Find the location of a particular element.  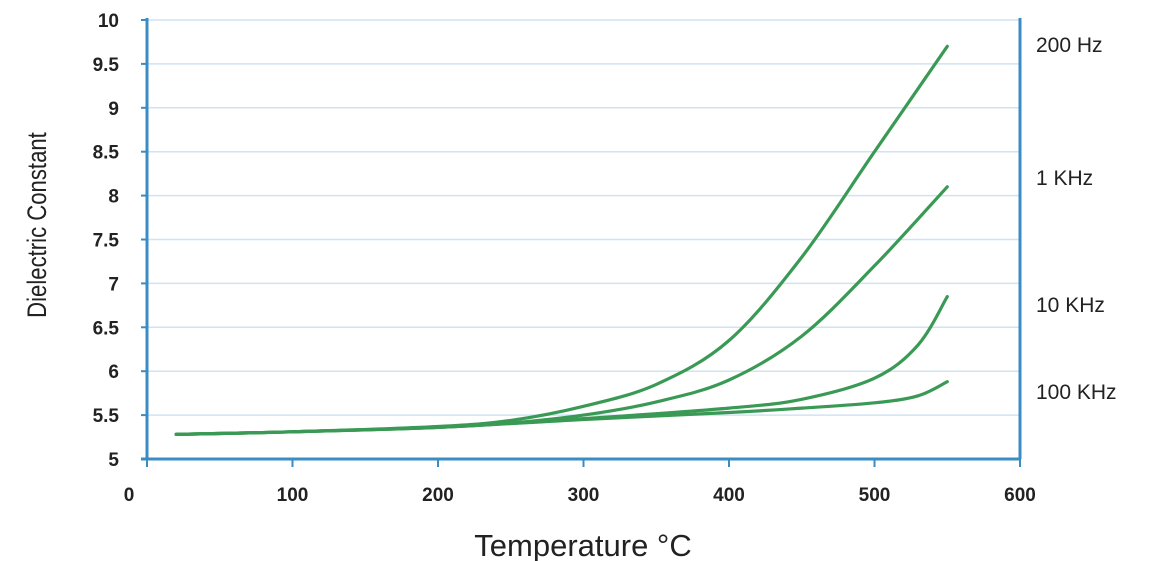

y-tick-label: 7.5 is located at coordinates (106, 241).